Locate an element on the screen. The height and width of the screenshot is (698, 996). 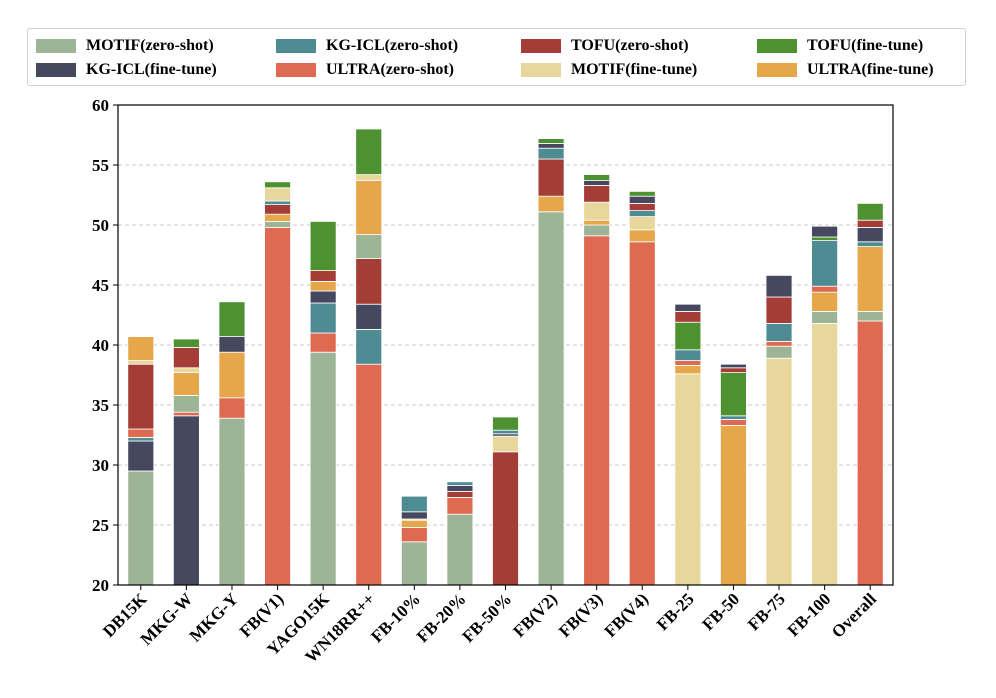
y-axis: 20 25 30 35 40 45 50 55 60 is located at coordinates (105, 345).